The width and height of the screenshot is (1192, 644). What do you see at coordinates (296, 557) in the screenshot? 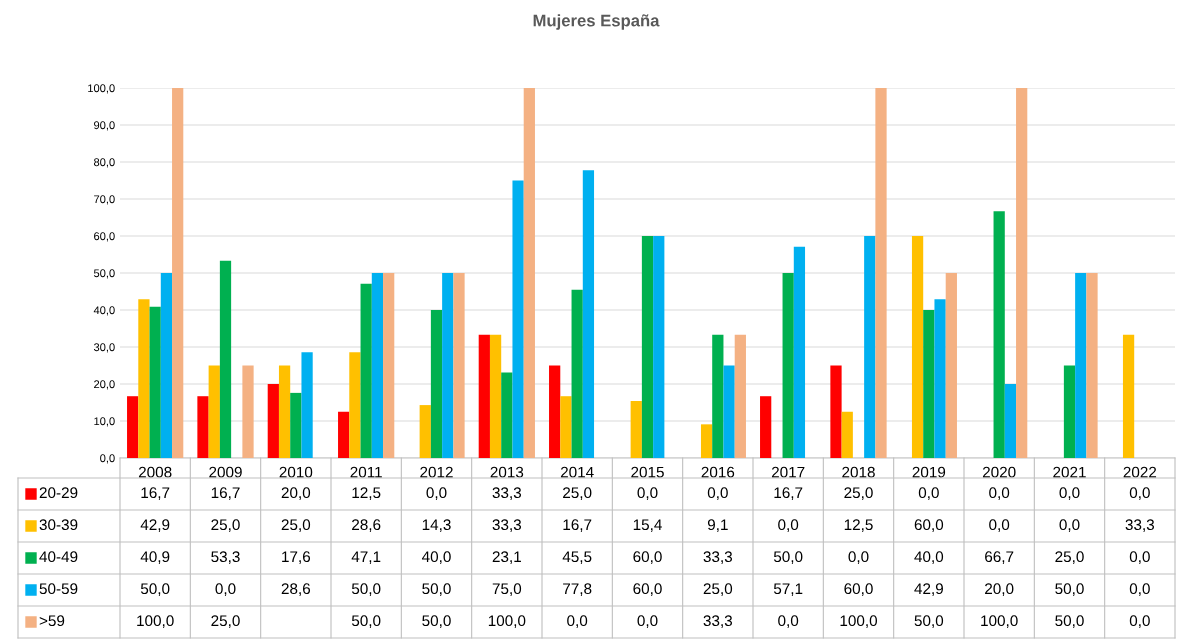
I see `data-label: 17,6` at bounding box center [296, 557].